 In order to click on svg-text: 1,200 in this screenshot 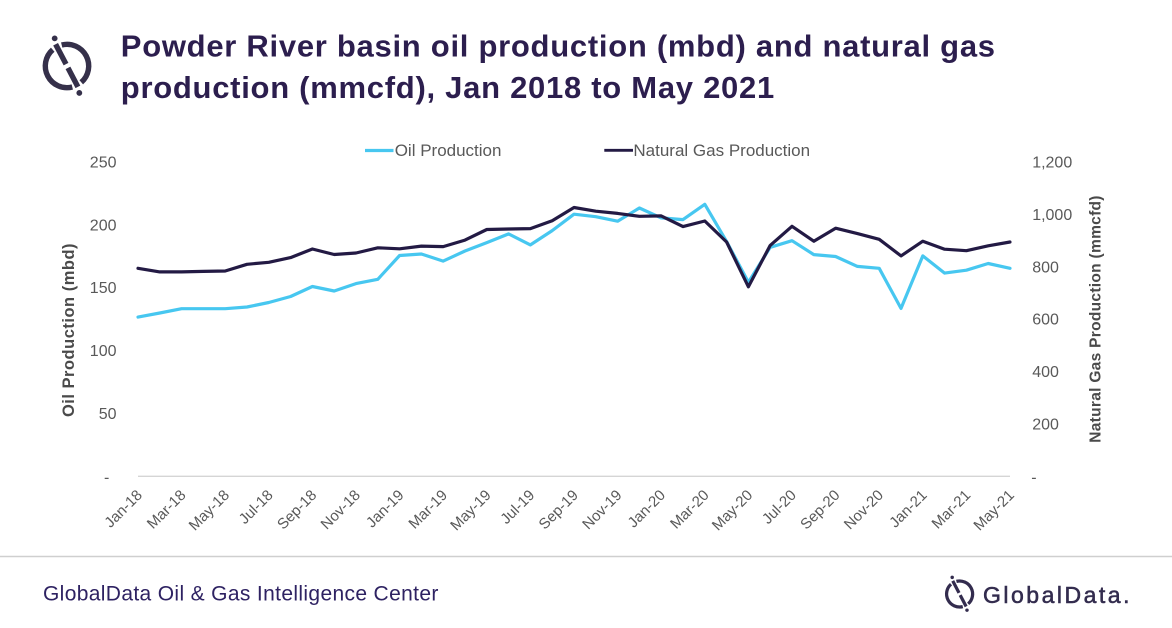, I will do `click(1052, 163)`.